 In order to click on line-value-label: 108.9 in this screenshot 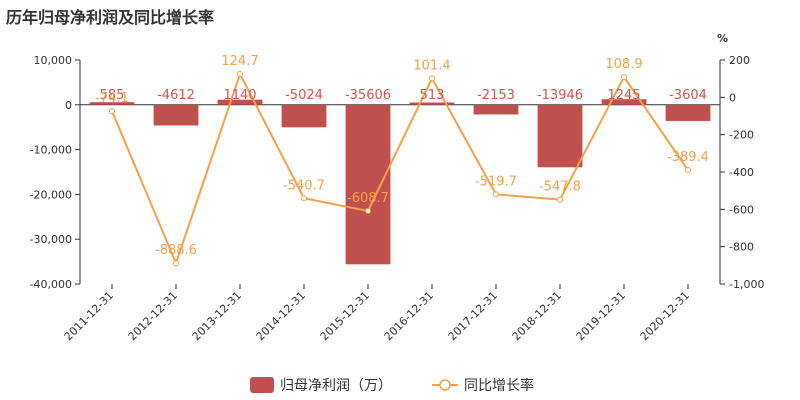, I will do `click(623, 64)`.